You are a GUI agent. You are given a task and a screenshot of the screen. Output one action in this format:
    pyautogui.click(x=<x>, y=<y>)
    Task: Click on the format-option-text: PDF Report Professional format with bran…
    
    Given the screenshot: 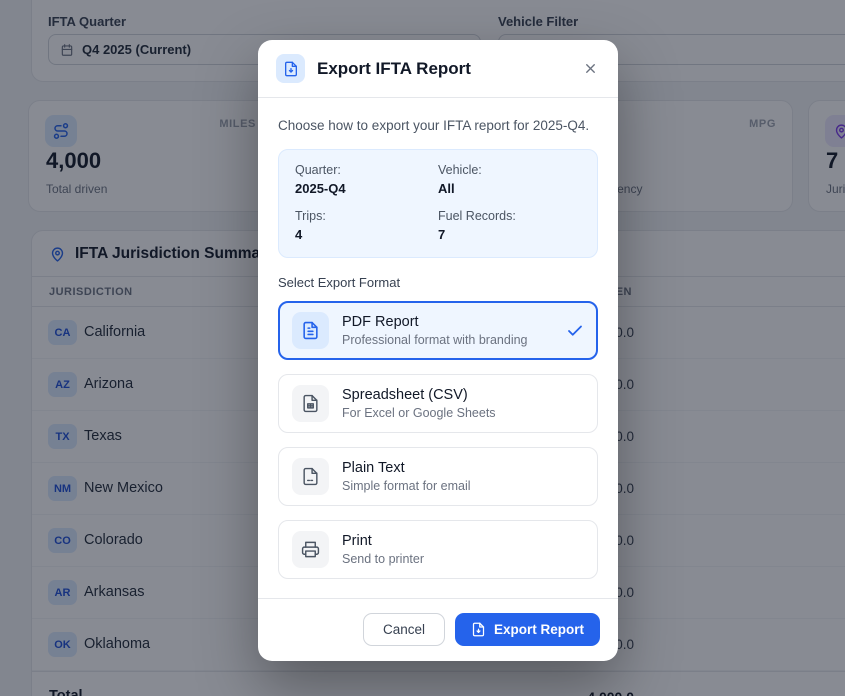 What is the action you would take?
    pyautogui.click(x=435, y=330)
    